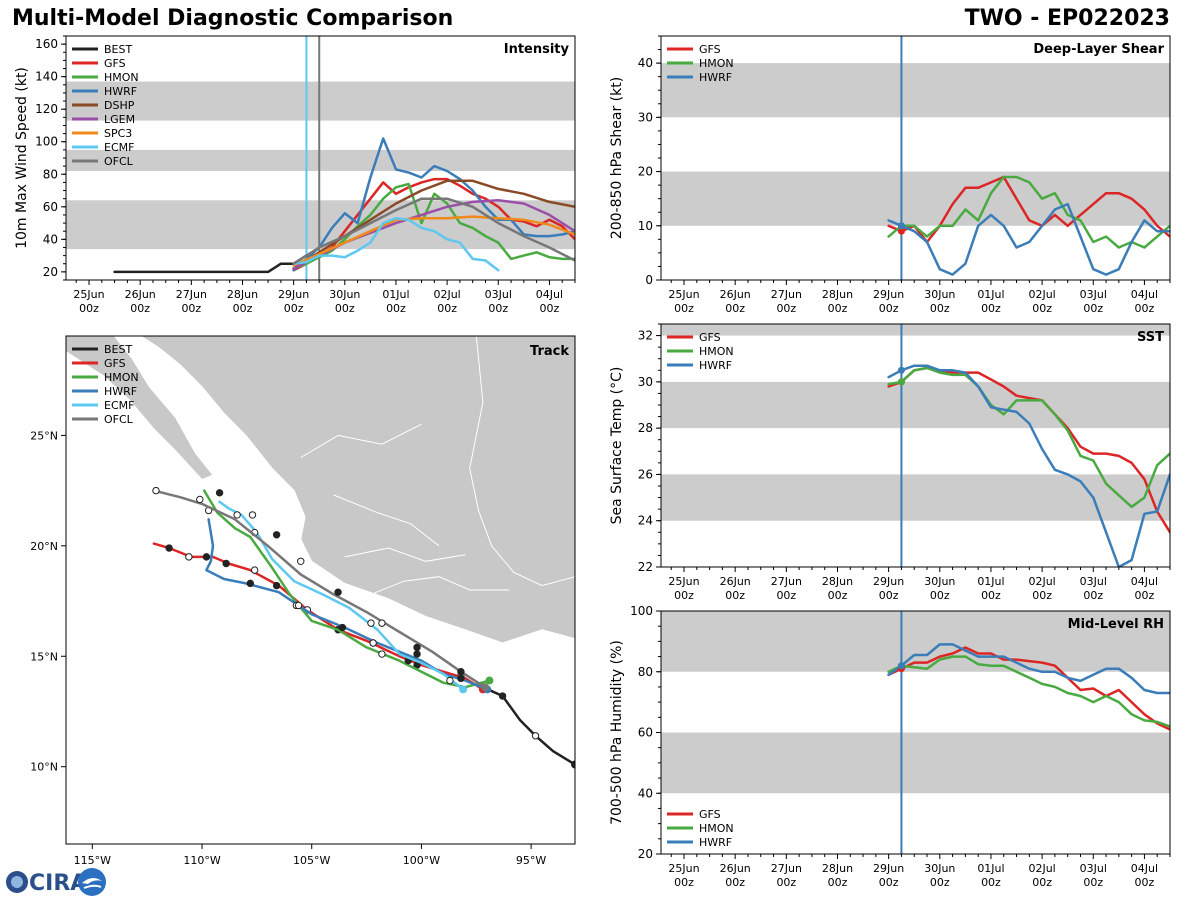  Describe the element at coordinates (641, 611) in the screenshot. I see `y-tick-label-rh-4: 100` at that location.